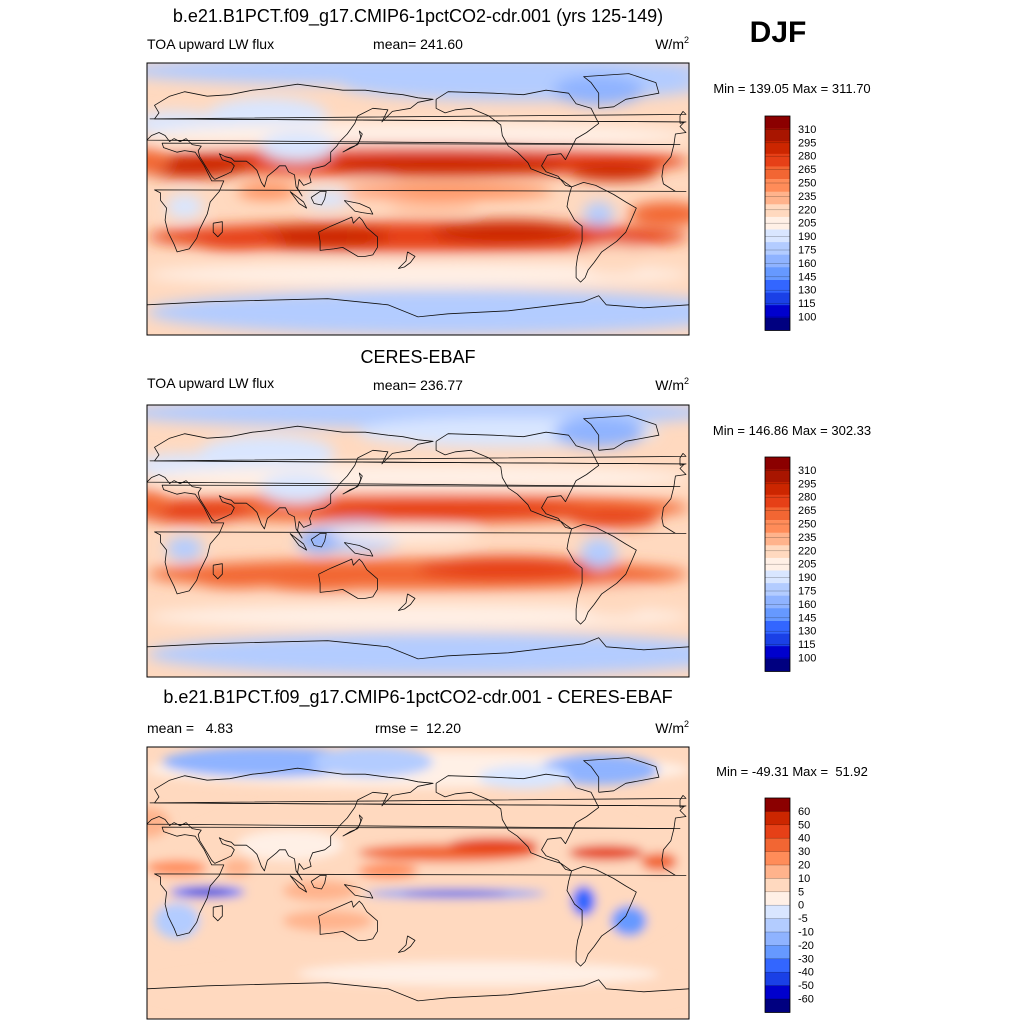 The height and width of the screenshot is (1024, 1024). I want to click on season-label: DJF, so click(778, 32).